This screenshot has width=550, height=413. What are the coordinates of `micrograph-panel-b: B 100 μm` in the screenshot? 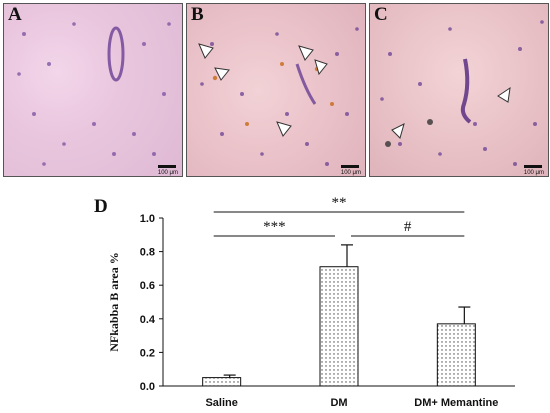 It's located at (276, 90).